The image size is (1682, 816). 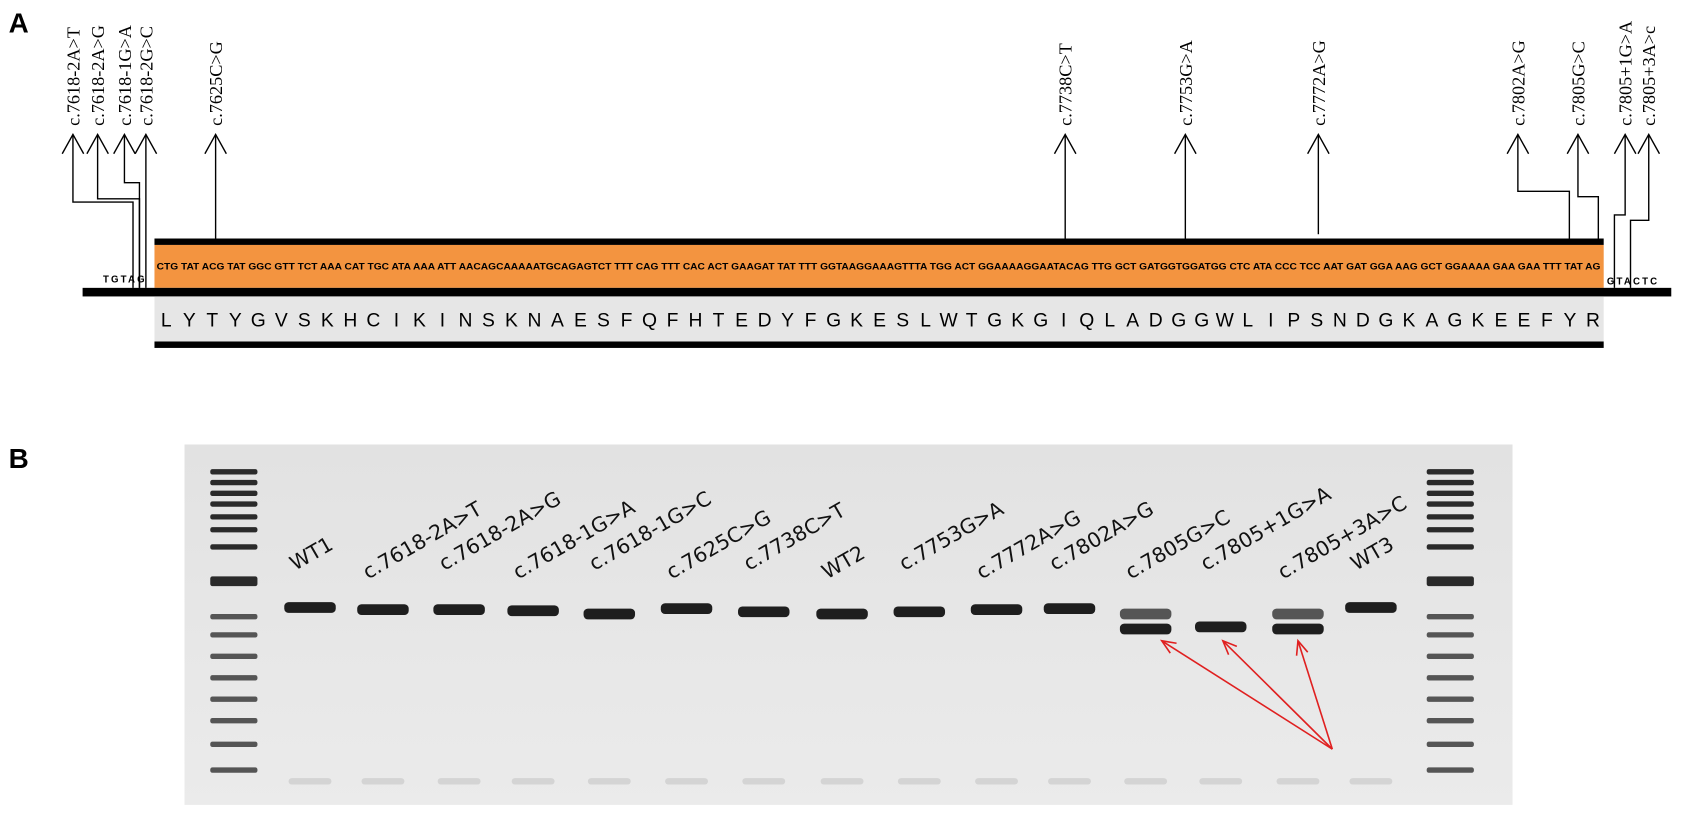 I want to click on mutation-label: c.7618-1G>A, so click(x=125, y=75).